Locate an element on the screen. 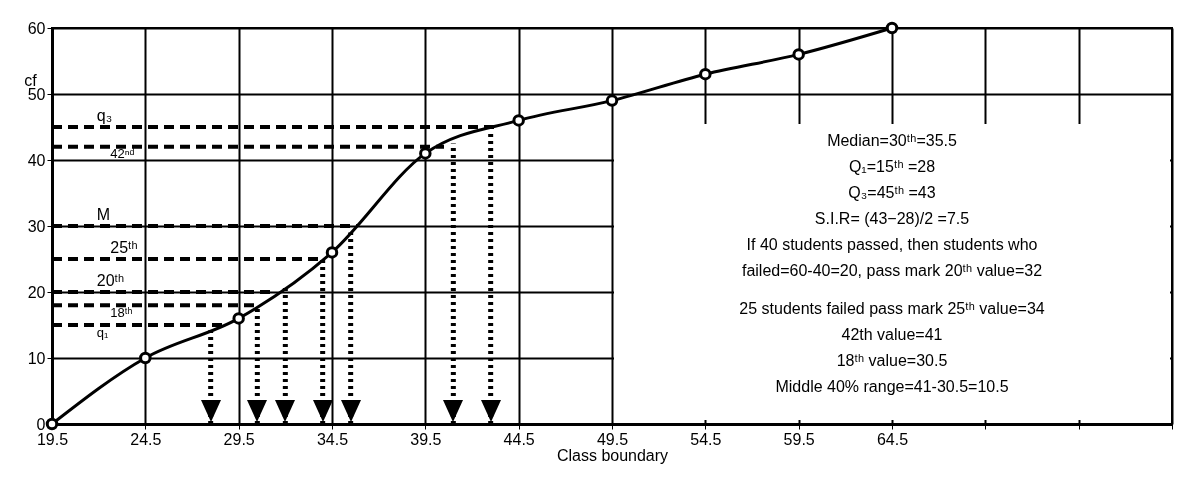  annotation: 25 students failed pass mark 25ᵗʰ value=34 is located at coordinates (892, 309).